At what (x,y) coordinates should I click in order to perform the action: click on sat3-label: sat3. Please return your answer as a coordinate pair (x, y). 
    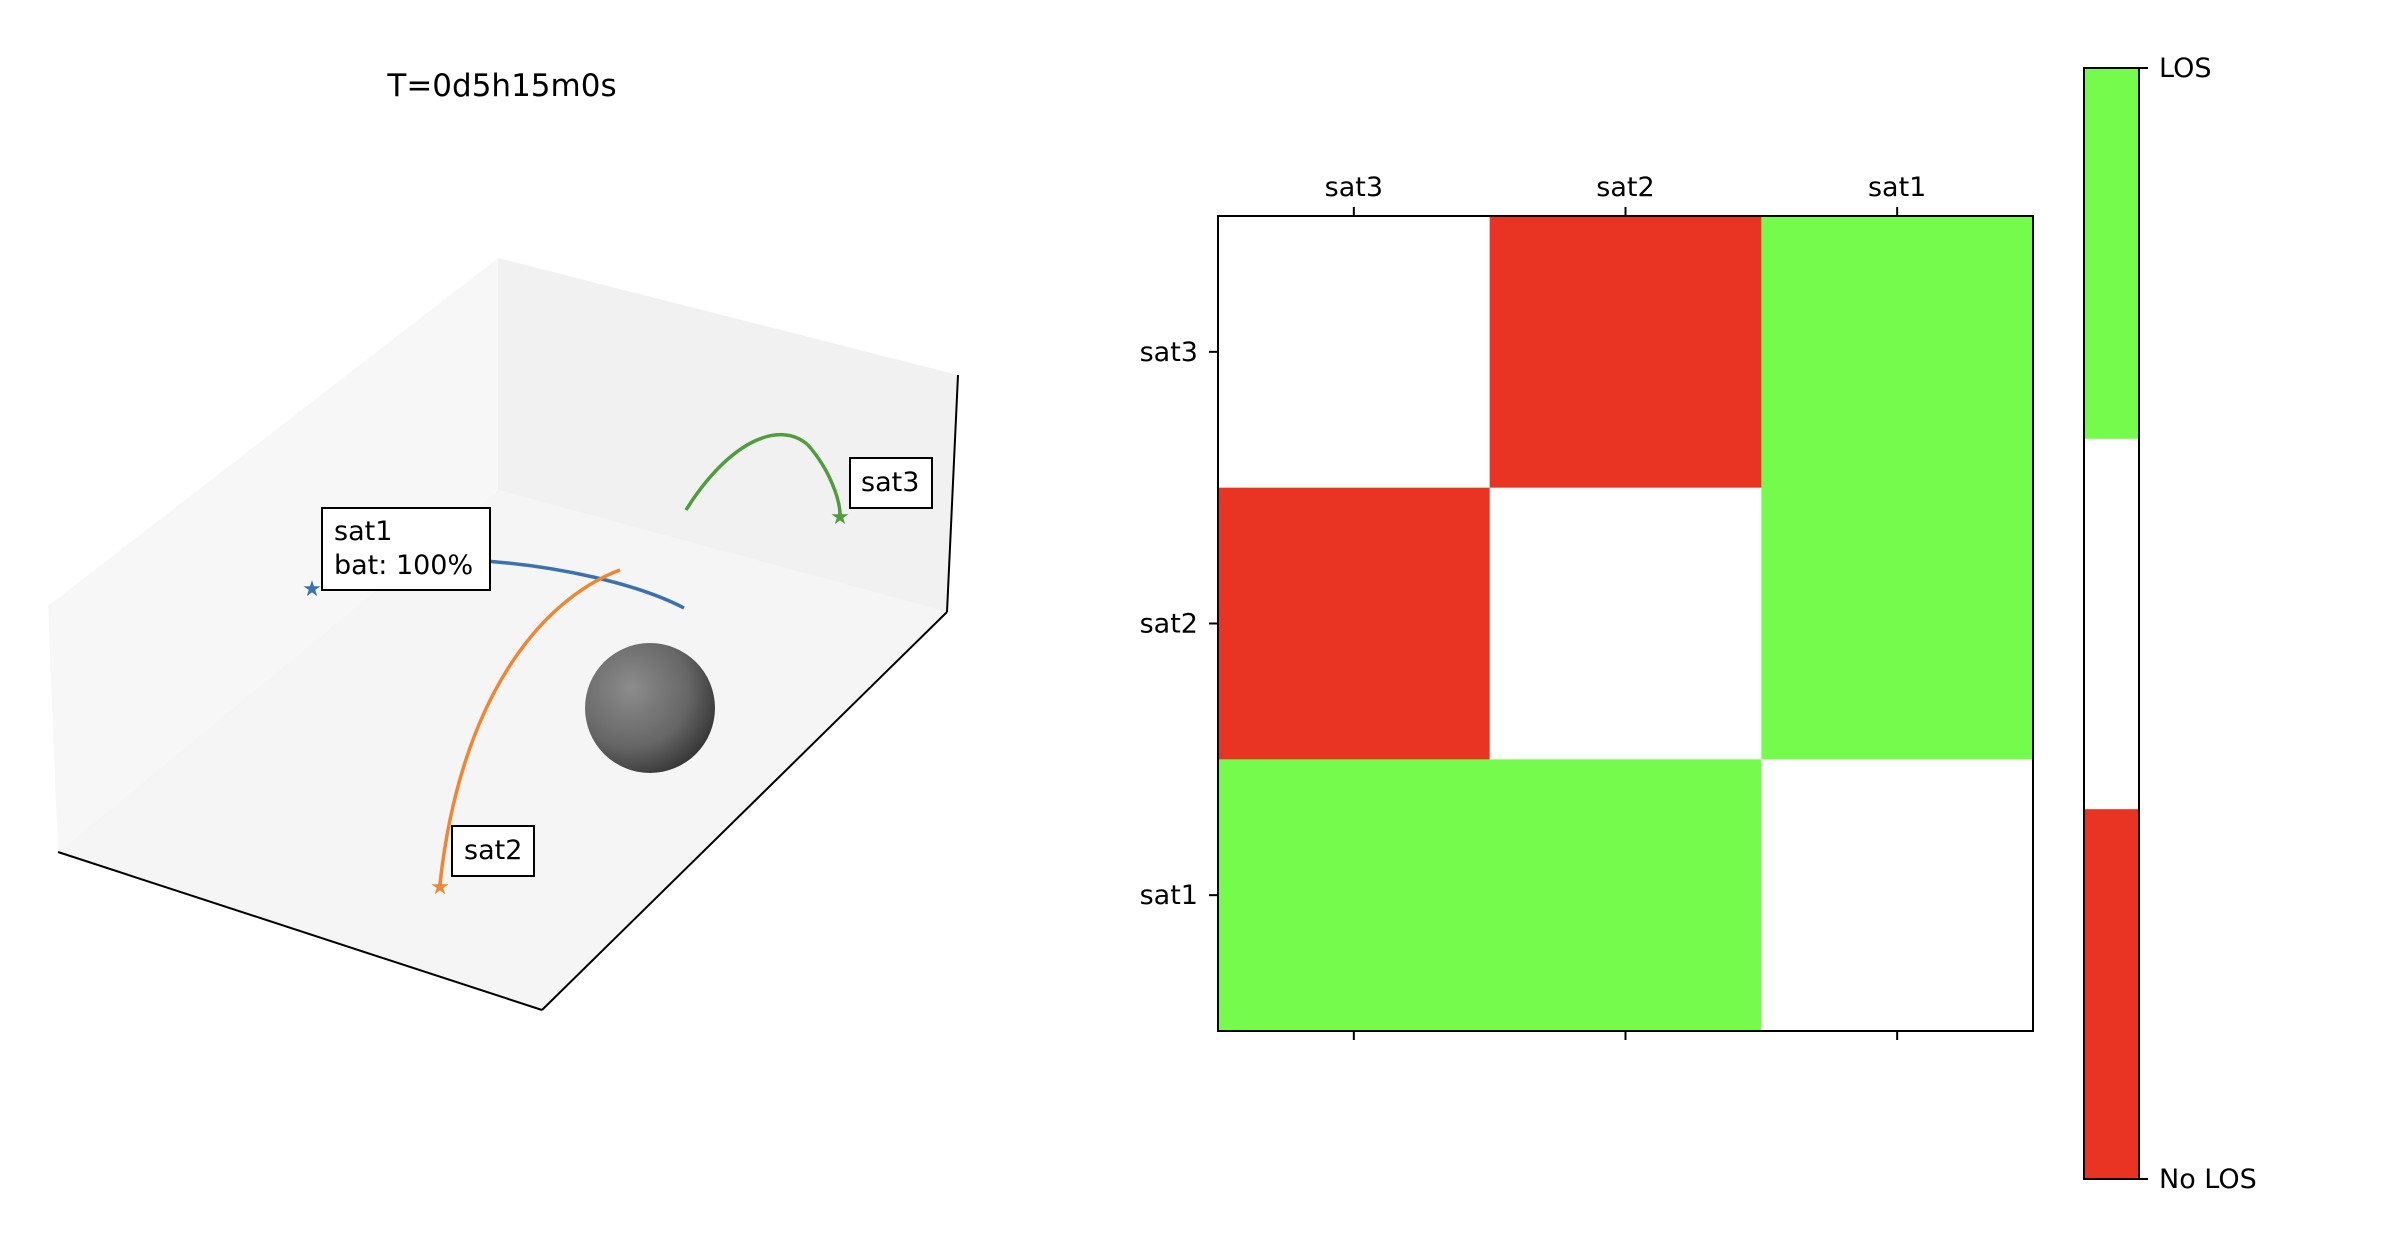
    Looking at the image, I should click on (890, 482).